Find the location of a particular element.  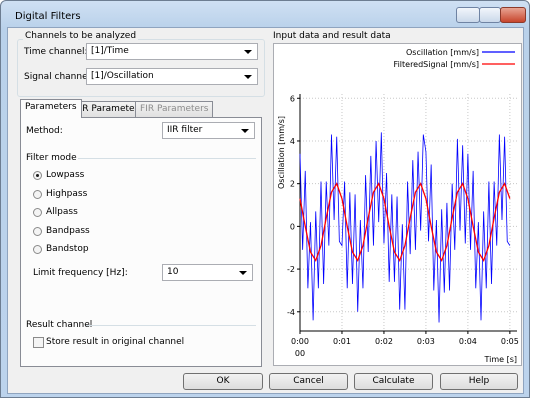

store-checkbox is located at coordinates (38, 342).